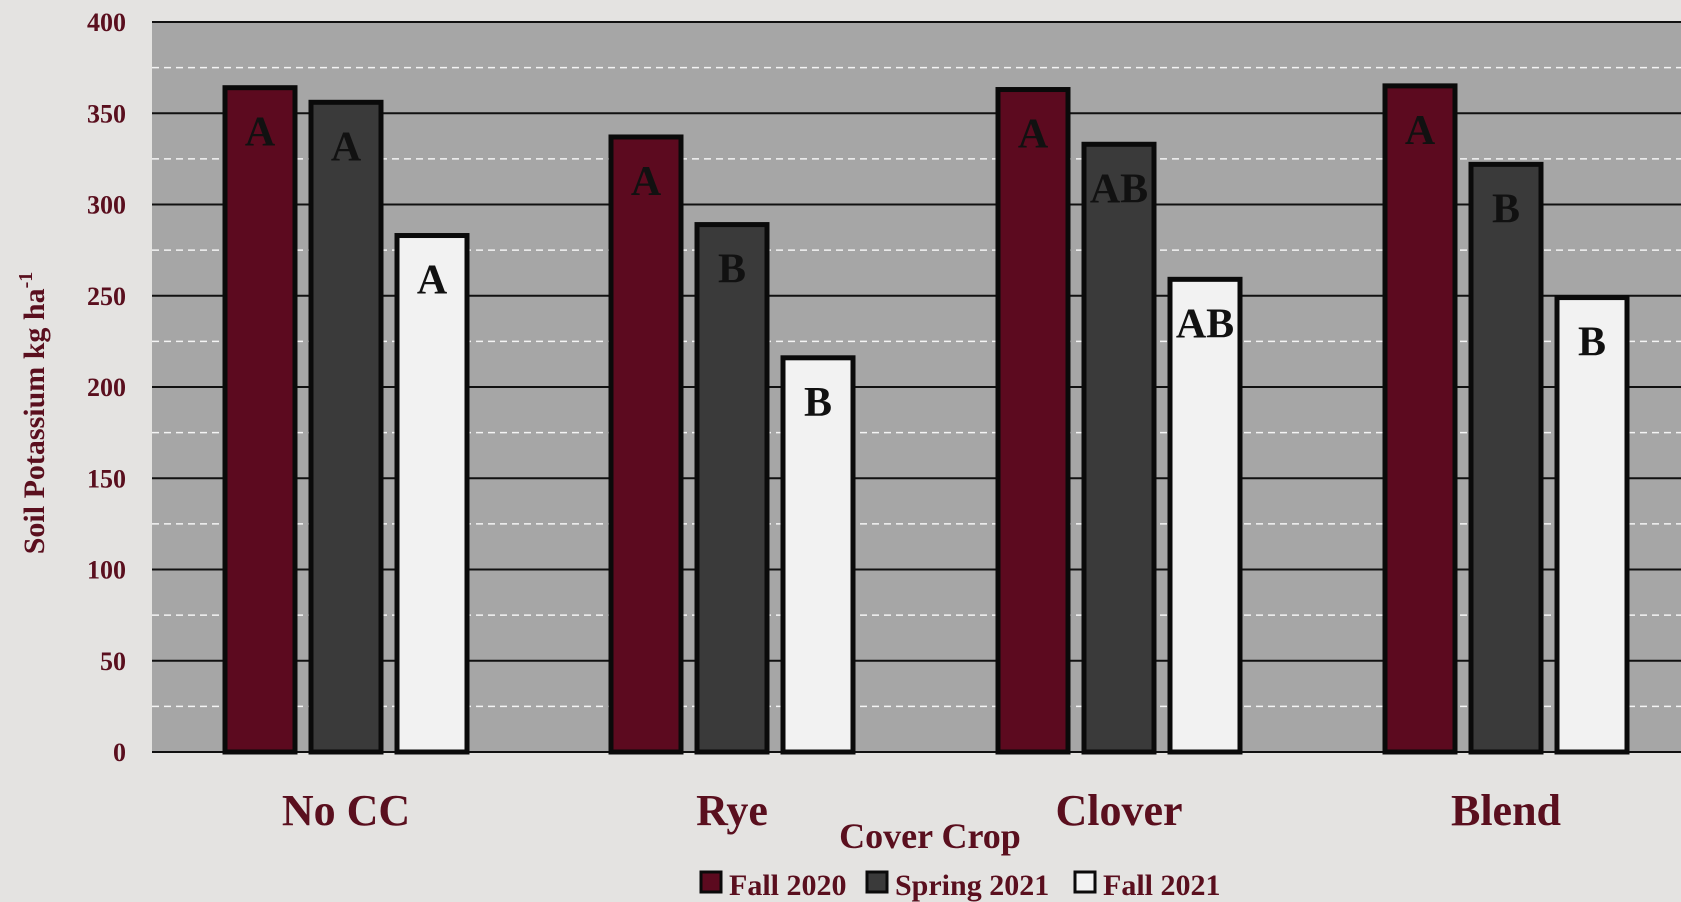 The image size is (1681, 902). Describe the element at coordinates (106, 113) in the screenshot. I see `y-tick-label: 350` at that location.